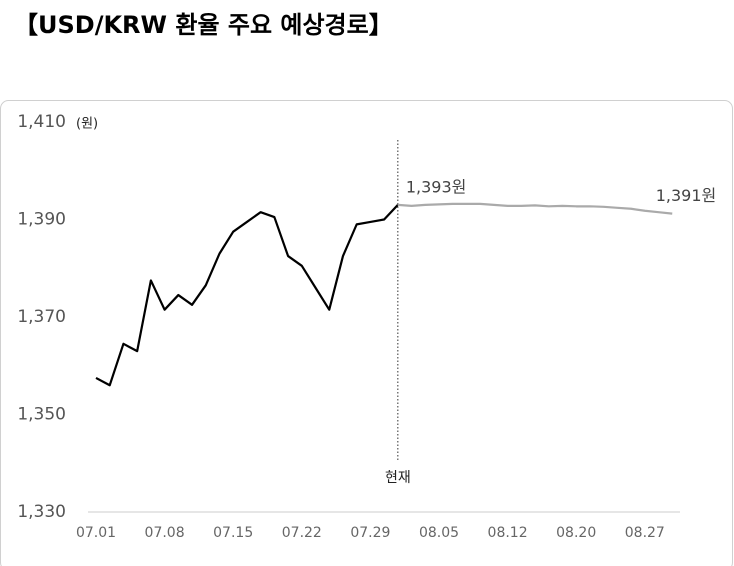  I want to click on y-tick-label: 1,350, so click(41, 415).